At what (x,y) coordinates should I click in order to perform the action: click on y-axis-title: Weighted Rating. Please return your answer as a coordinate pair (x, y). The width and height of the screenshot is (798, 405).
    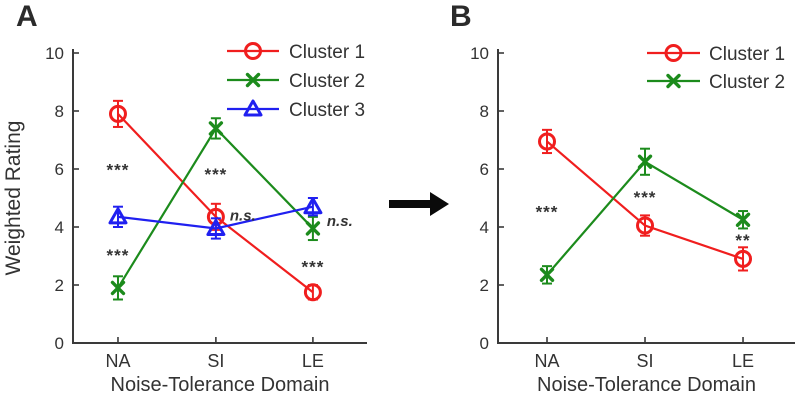
    Looking at the image, I should click on (13, 198).